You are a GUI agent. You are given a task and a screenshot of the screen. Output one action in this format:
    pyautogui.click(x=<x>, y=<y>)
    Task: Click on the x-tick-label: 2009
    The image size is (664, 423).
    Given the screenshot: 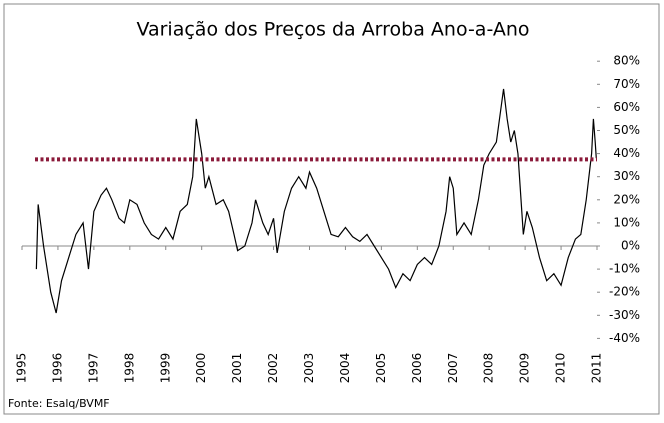 What is the action you would take?
    pyautogui.click(x=525, y=368)
    